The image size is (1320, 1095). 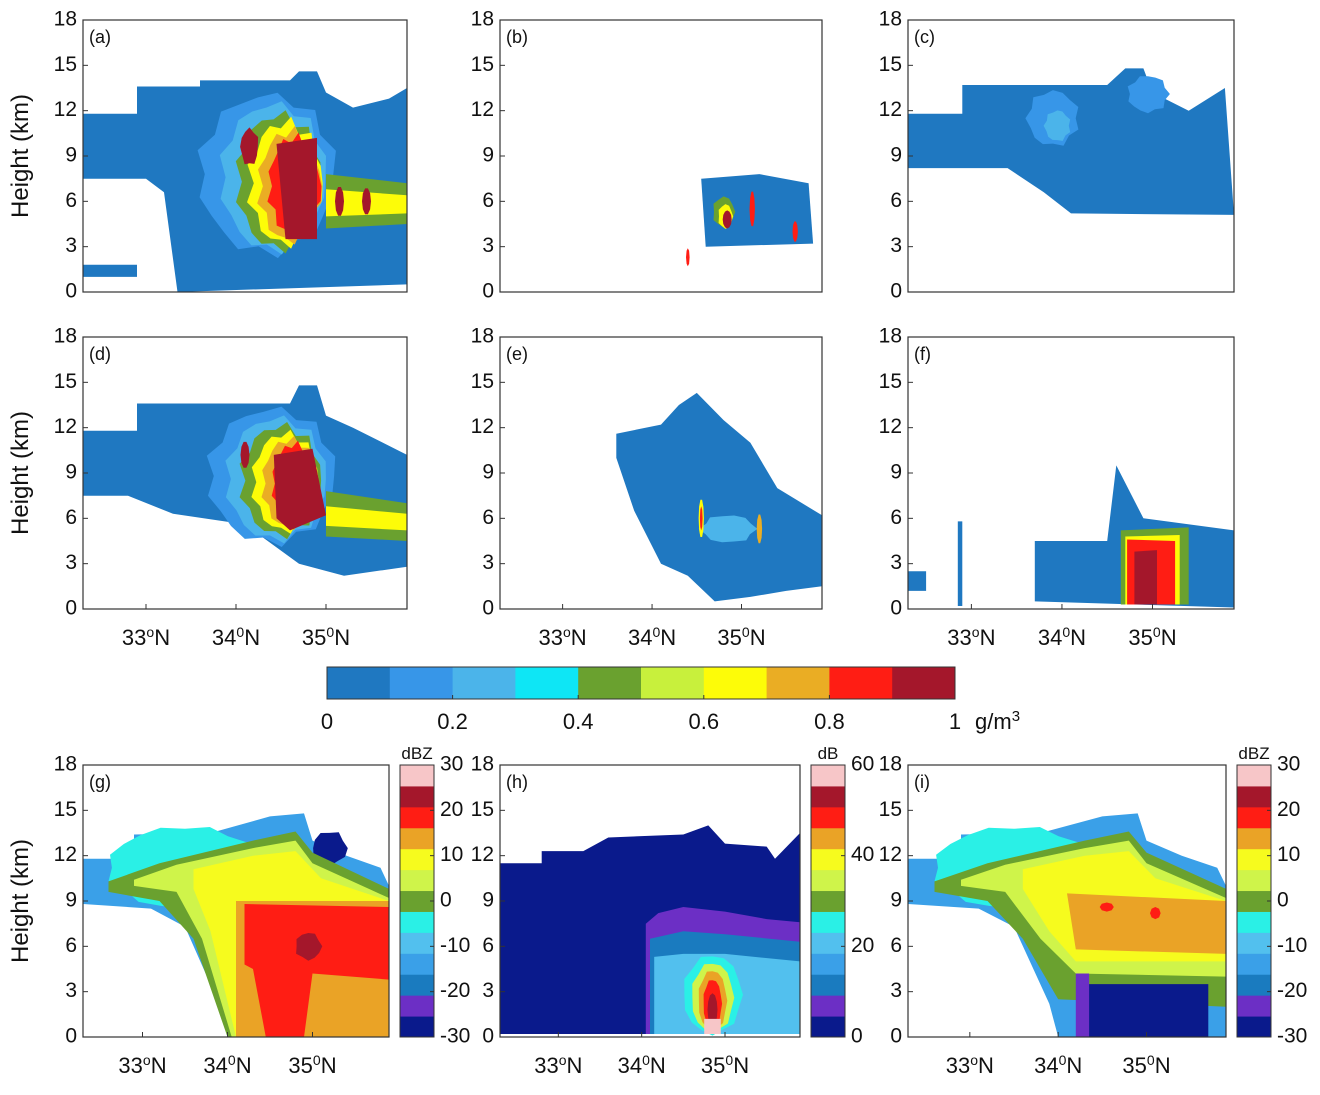 I want to click on x-tick-label: 33oN, so click(x=563, y=637).